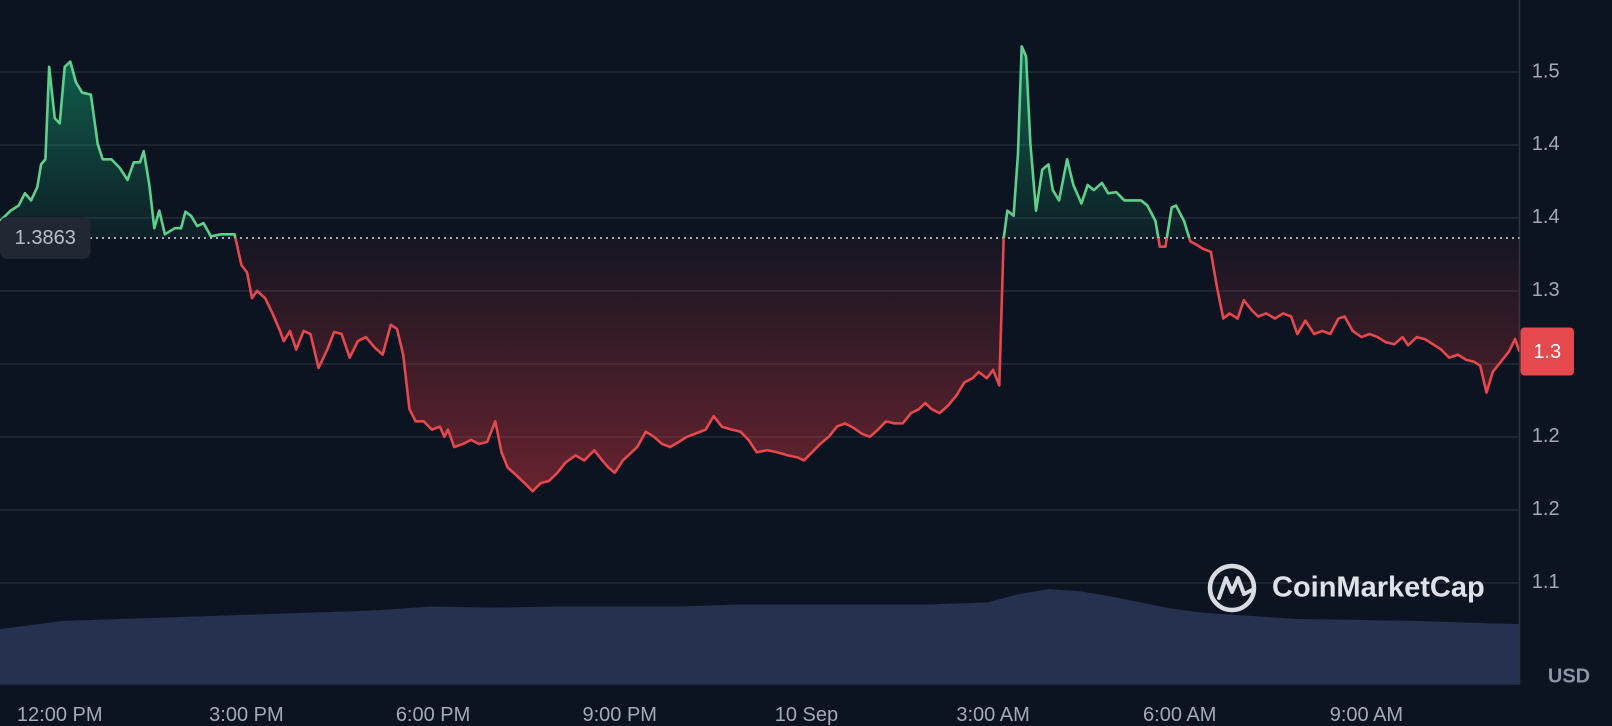 The height and width of the screenshot is (726, 1612). I want to click on watermark-logo, so click(1232, 588).